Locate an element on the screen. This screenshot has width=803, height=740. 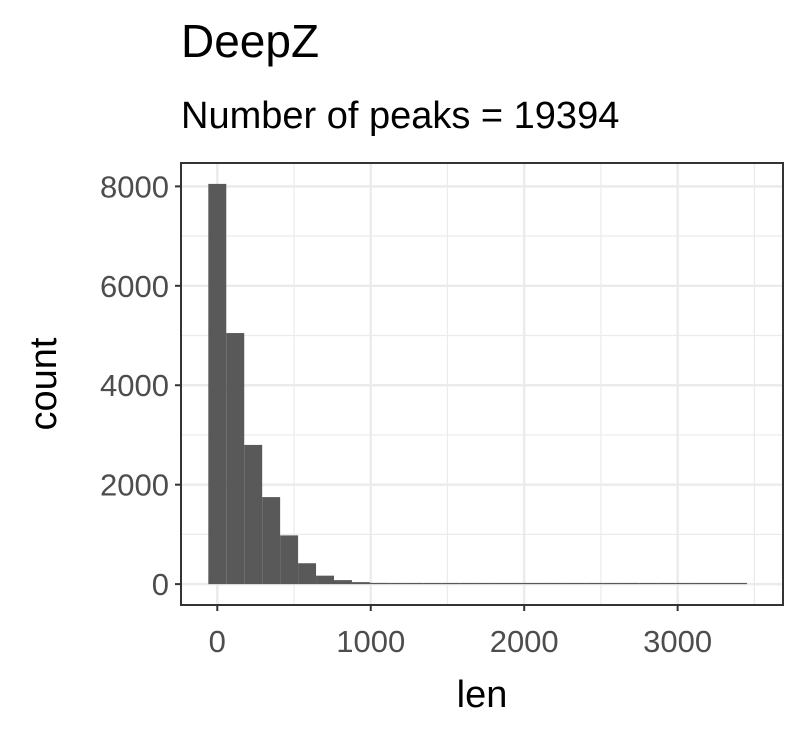
y-axis-ticks: 0 2000 4000 6000 8000 is located at coordinates (141, 385).